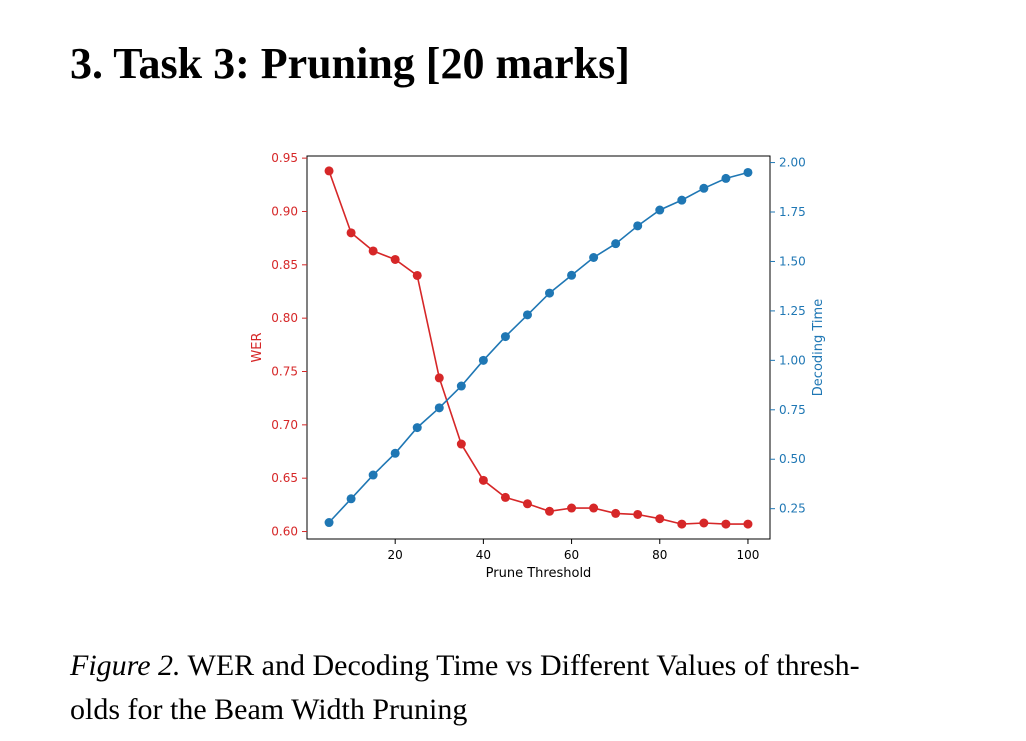  What do you see at coordinates (284, 318) in the screenshot?
I see `left-y-tick-label: 0.80` at bounding box center [284, 318].